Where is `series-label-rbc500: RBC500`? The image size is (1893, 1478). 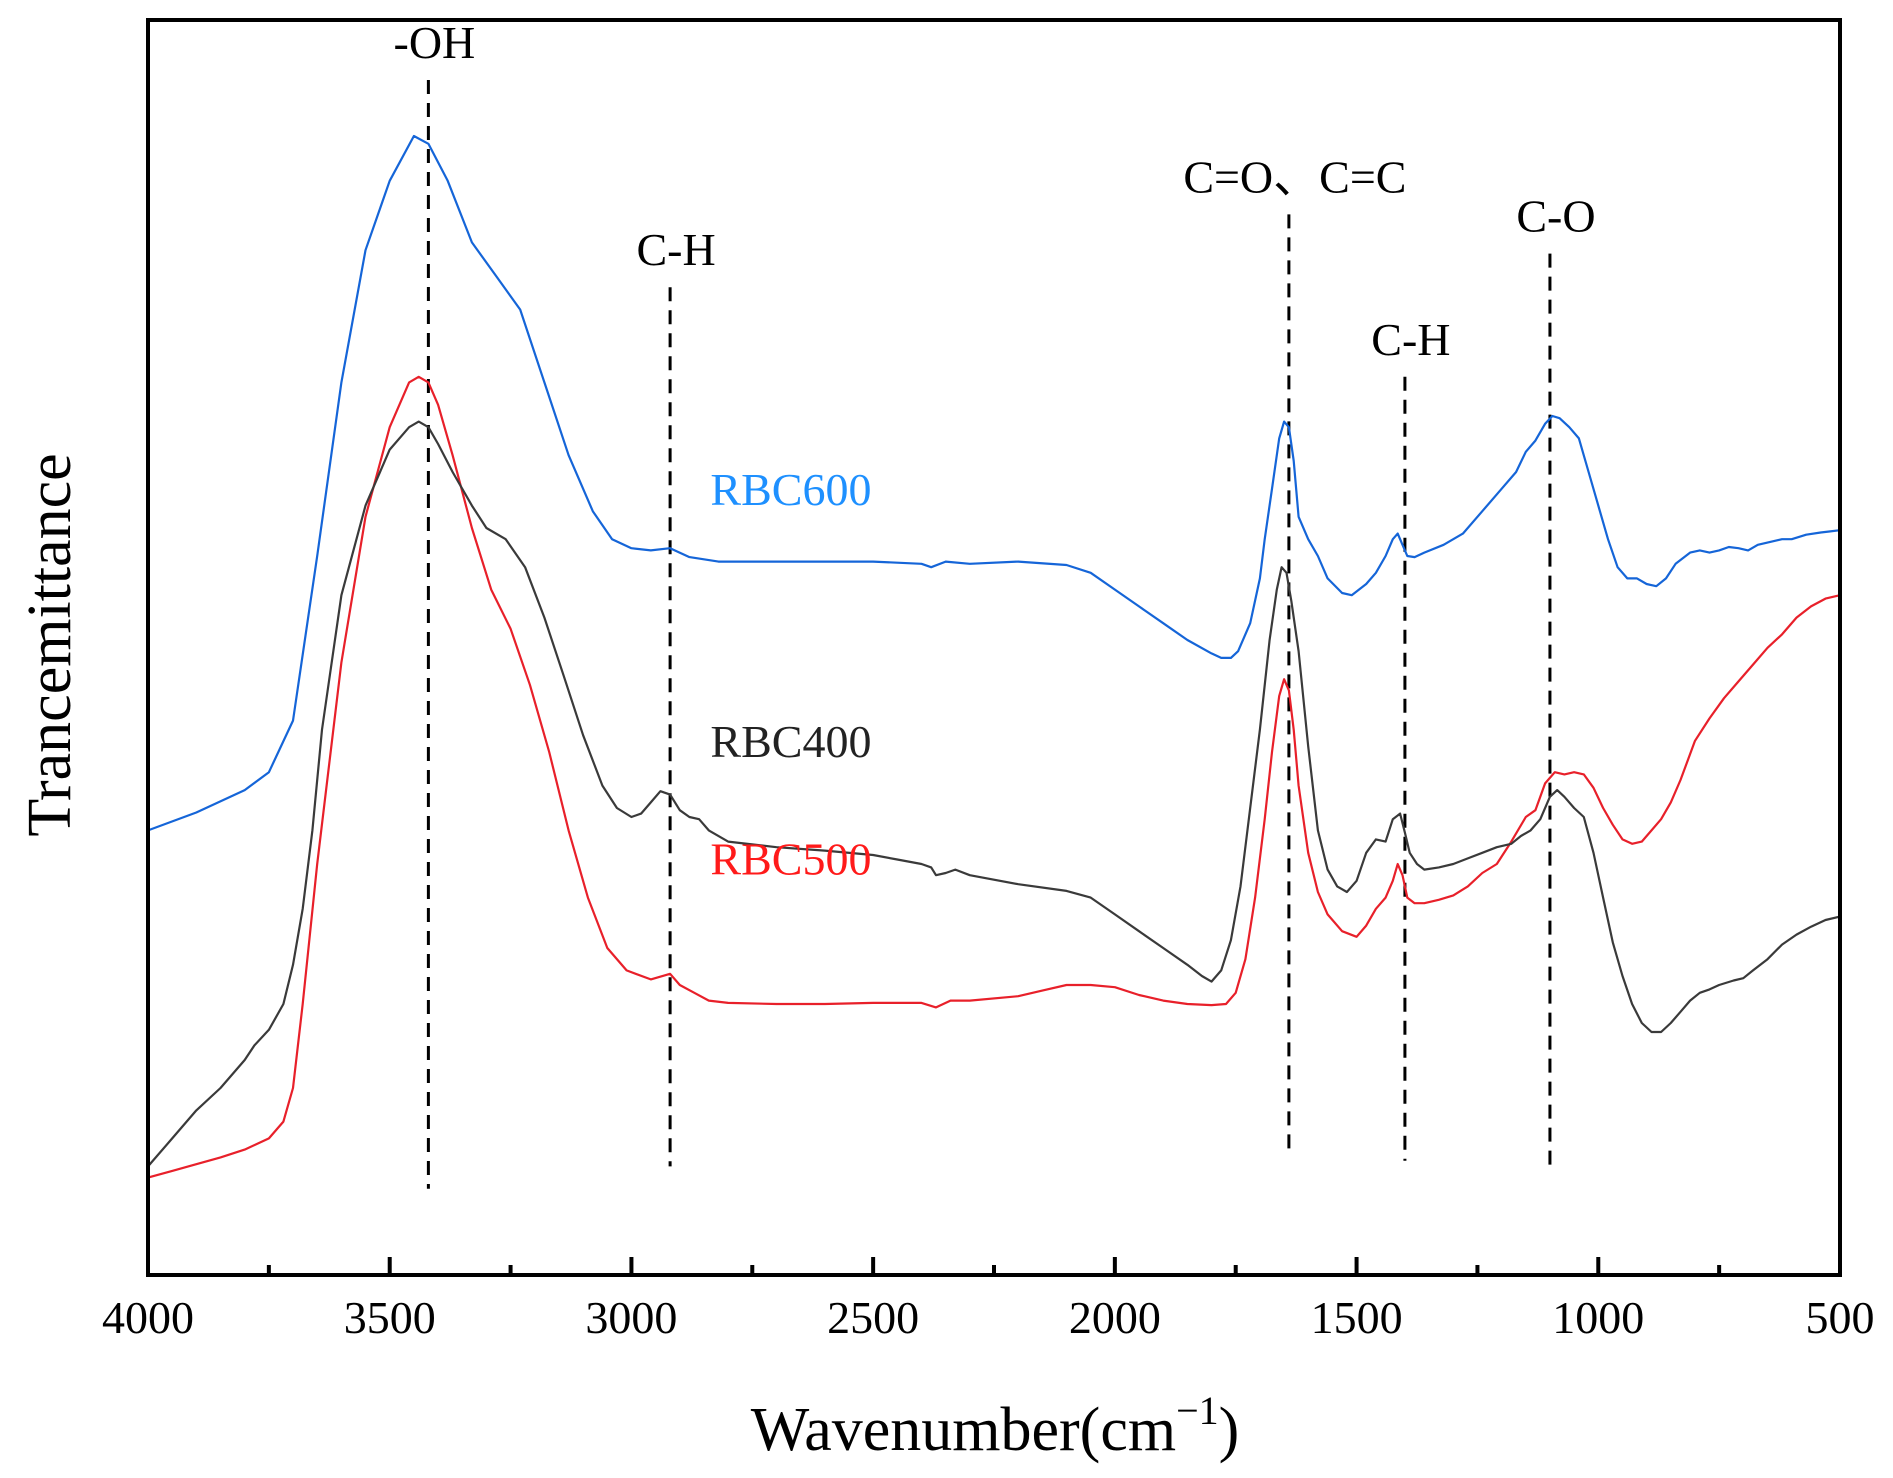
series-label-rbc500: RBC500 is located at coordinates (790, 858).